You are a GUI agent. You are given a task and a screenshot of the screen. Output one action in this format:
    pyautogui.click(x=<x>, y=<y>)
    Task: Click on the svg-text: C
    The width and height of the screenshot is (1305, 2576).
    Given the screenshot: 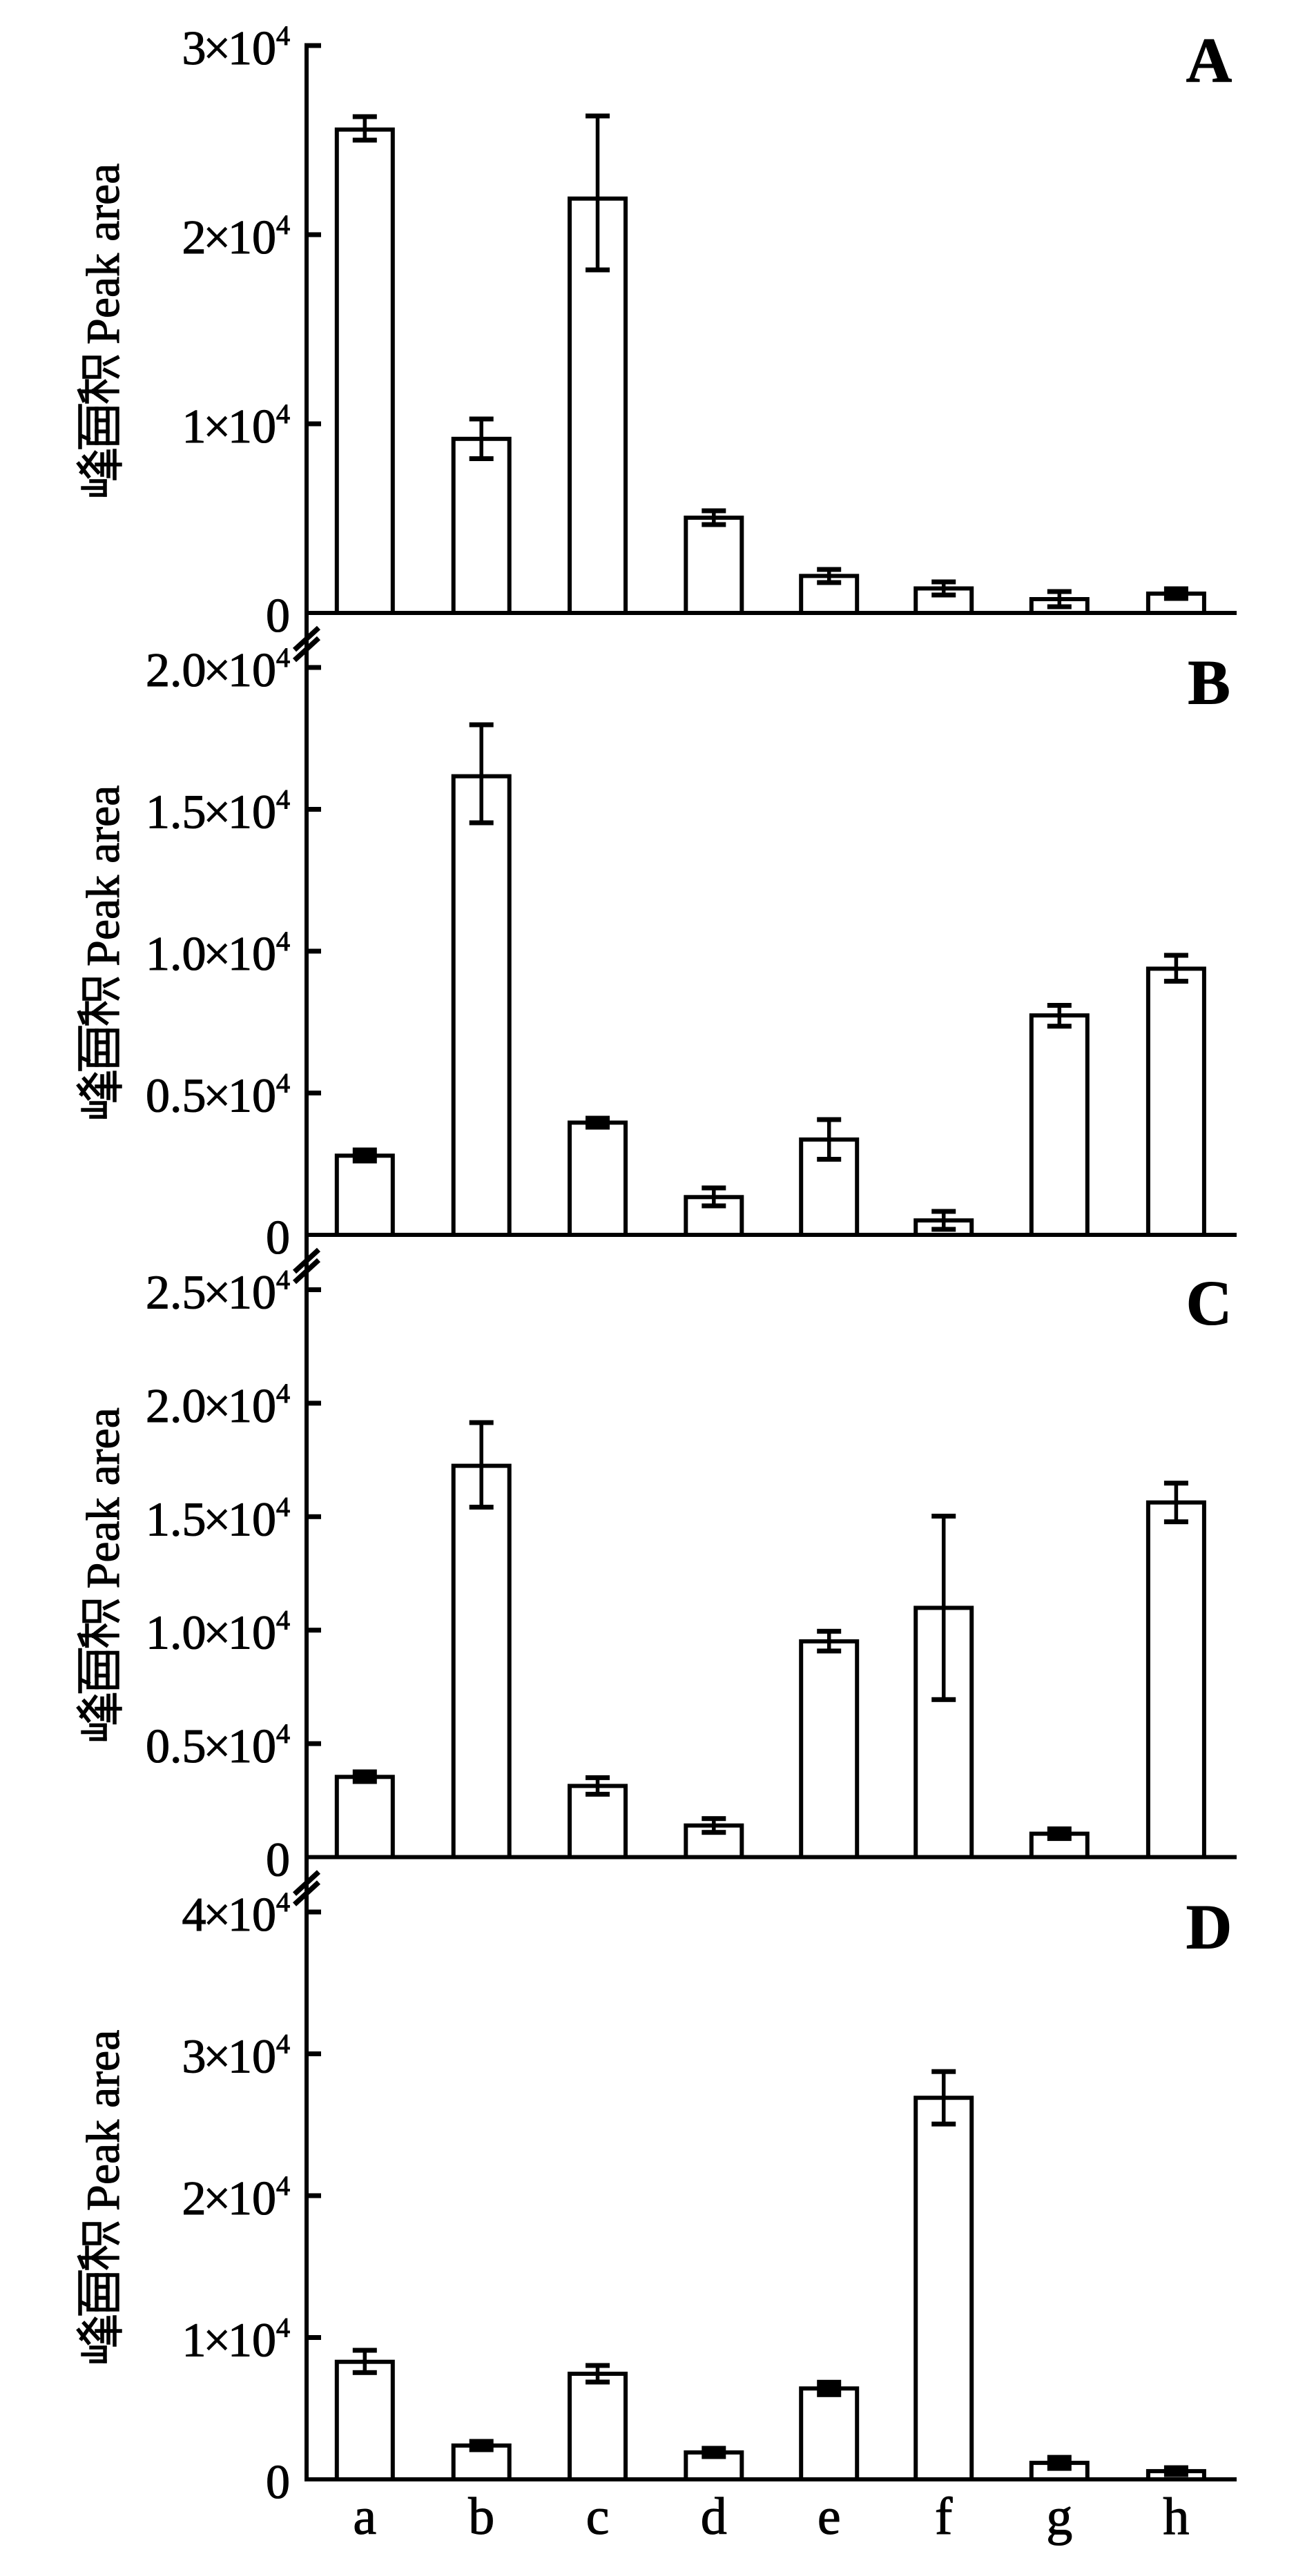 What is the action you would take?
    pyautogui.click(x=1209, y=1303)
    